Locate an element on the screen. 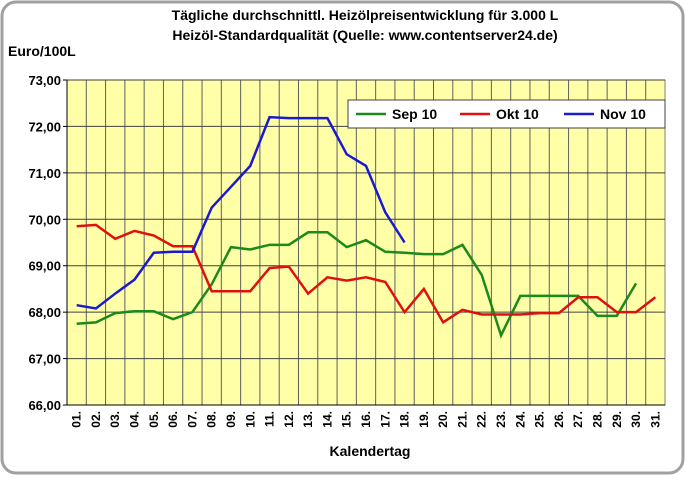 This screenshot has height=480, width=685. x-tick-label: 28. is located at coordinates (597, 419).